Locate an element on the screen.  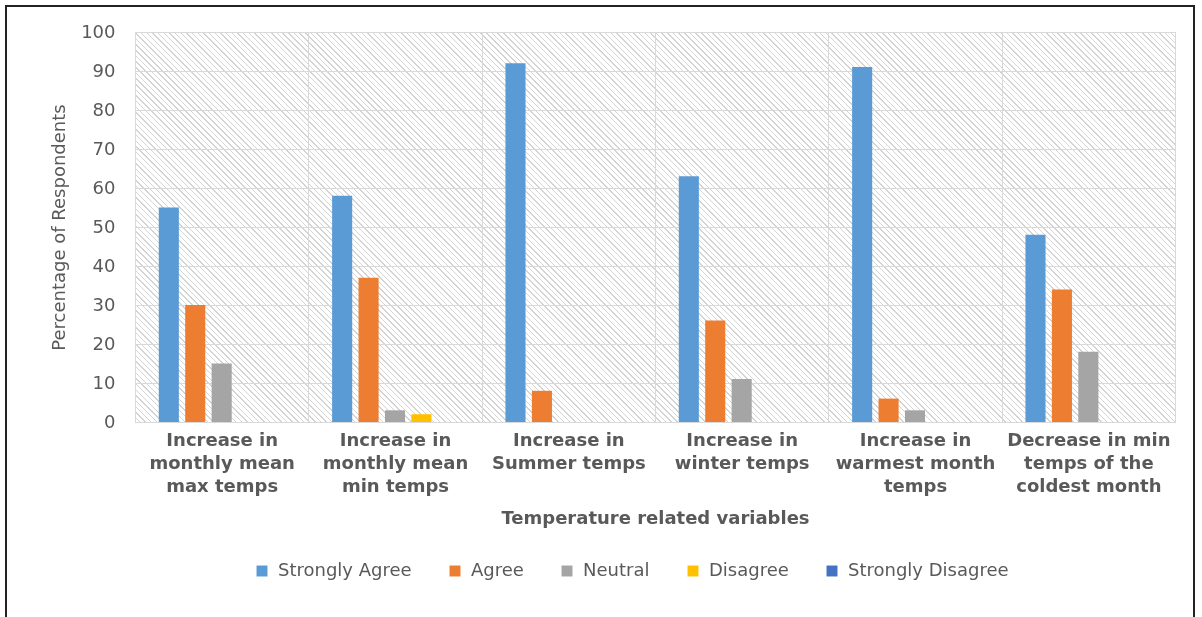
x-axis-title: Temperature related variables is located at coordinates (655, 517).